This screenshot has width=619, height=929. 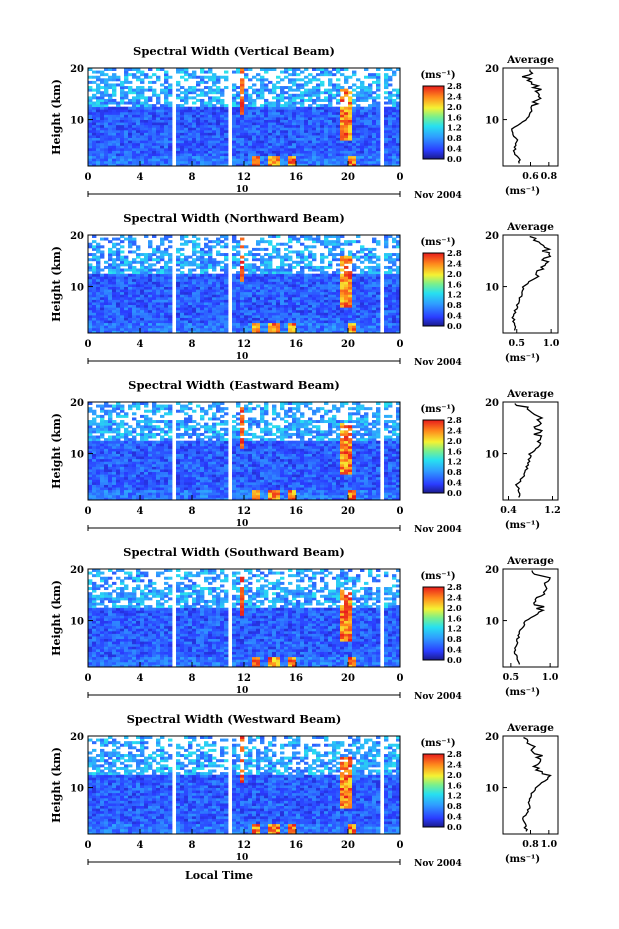 What do you see at coordinates (234, 218) in the screenshot?
I see `panel-title: Spectral Width (Northward Beam)` at bounding box center [234, 218].